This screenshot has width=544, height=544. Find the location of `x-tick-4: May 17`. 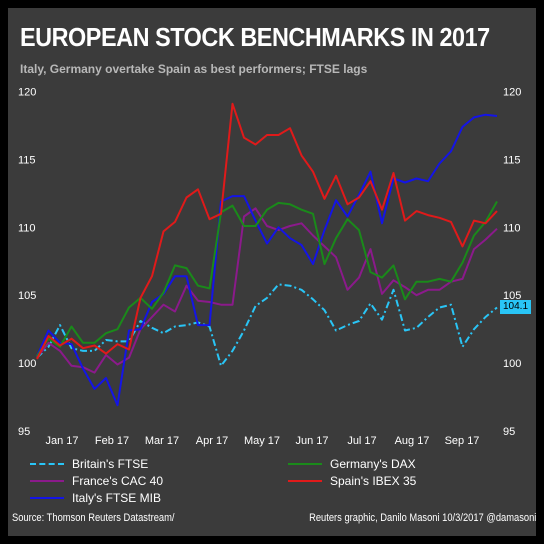

x-tick-4: May 17 is located at coordinates (262, 441).